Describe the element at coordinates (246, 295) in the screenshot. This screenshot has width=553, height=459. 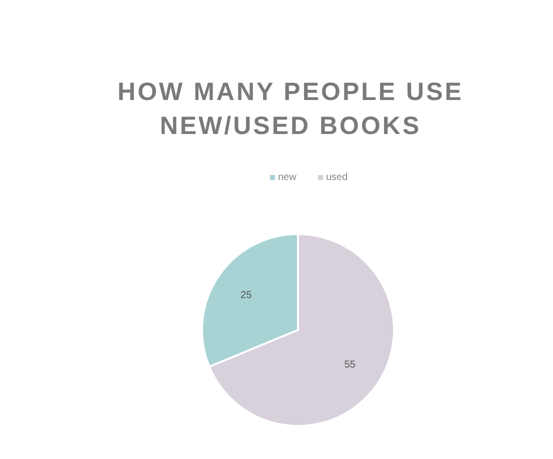
I see `data-label: 25` at that location.